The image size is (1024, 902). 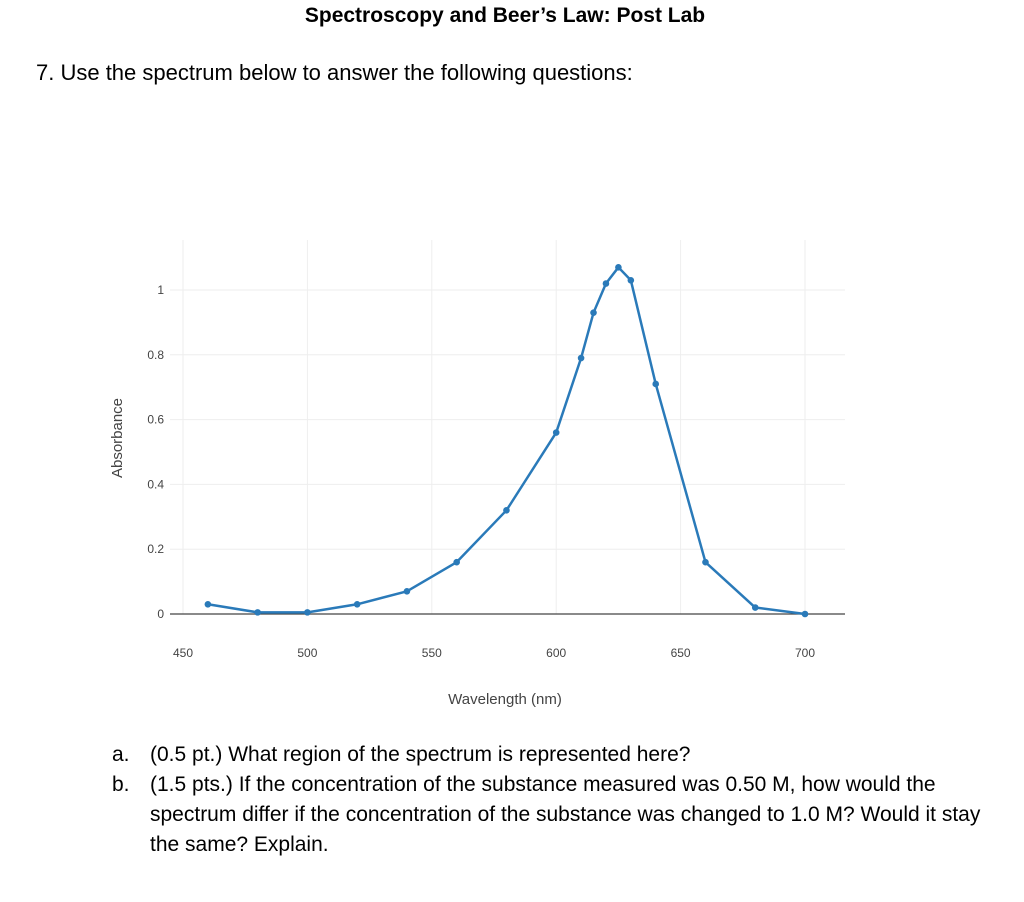 I want to click on x-tick-label: 550, so click(x=432, y=653).